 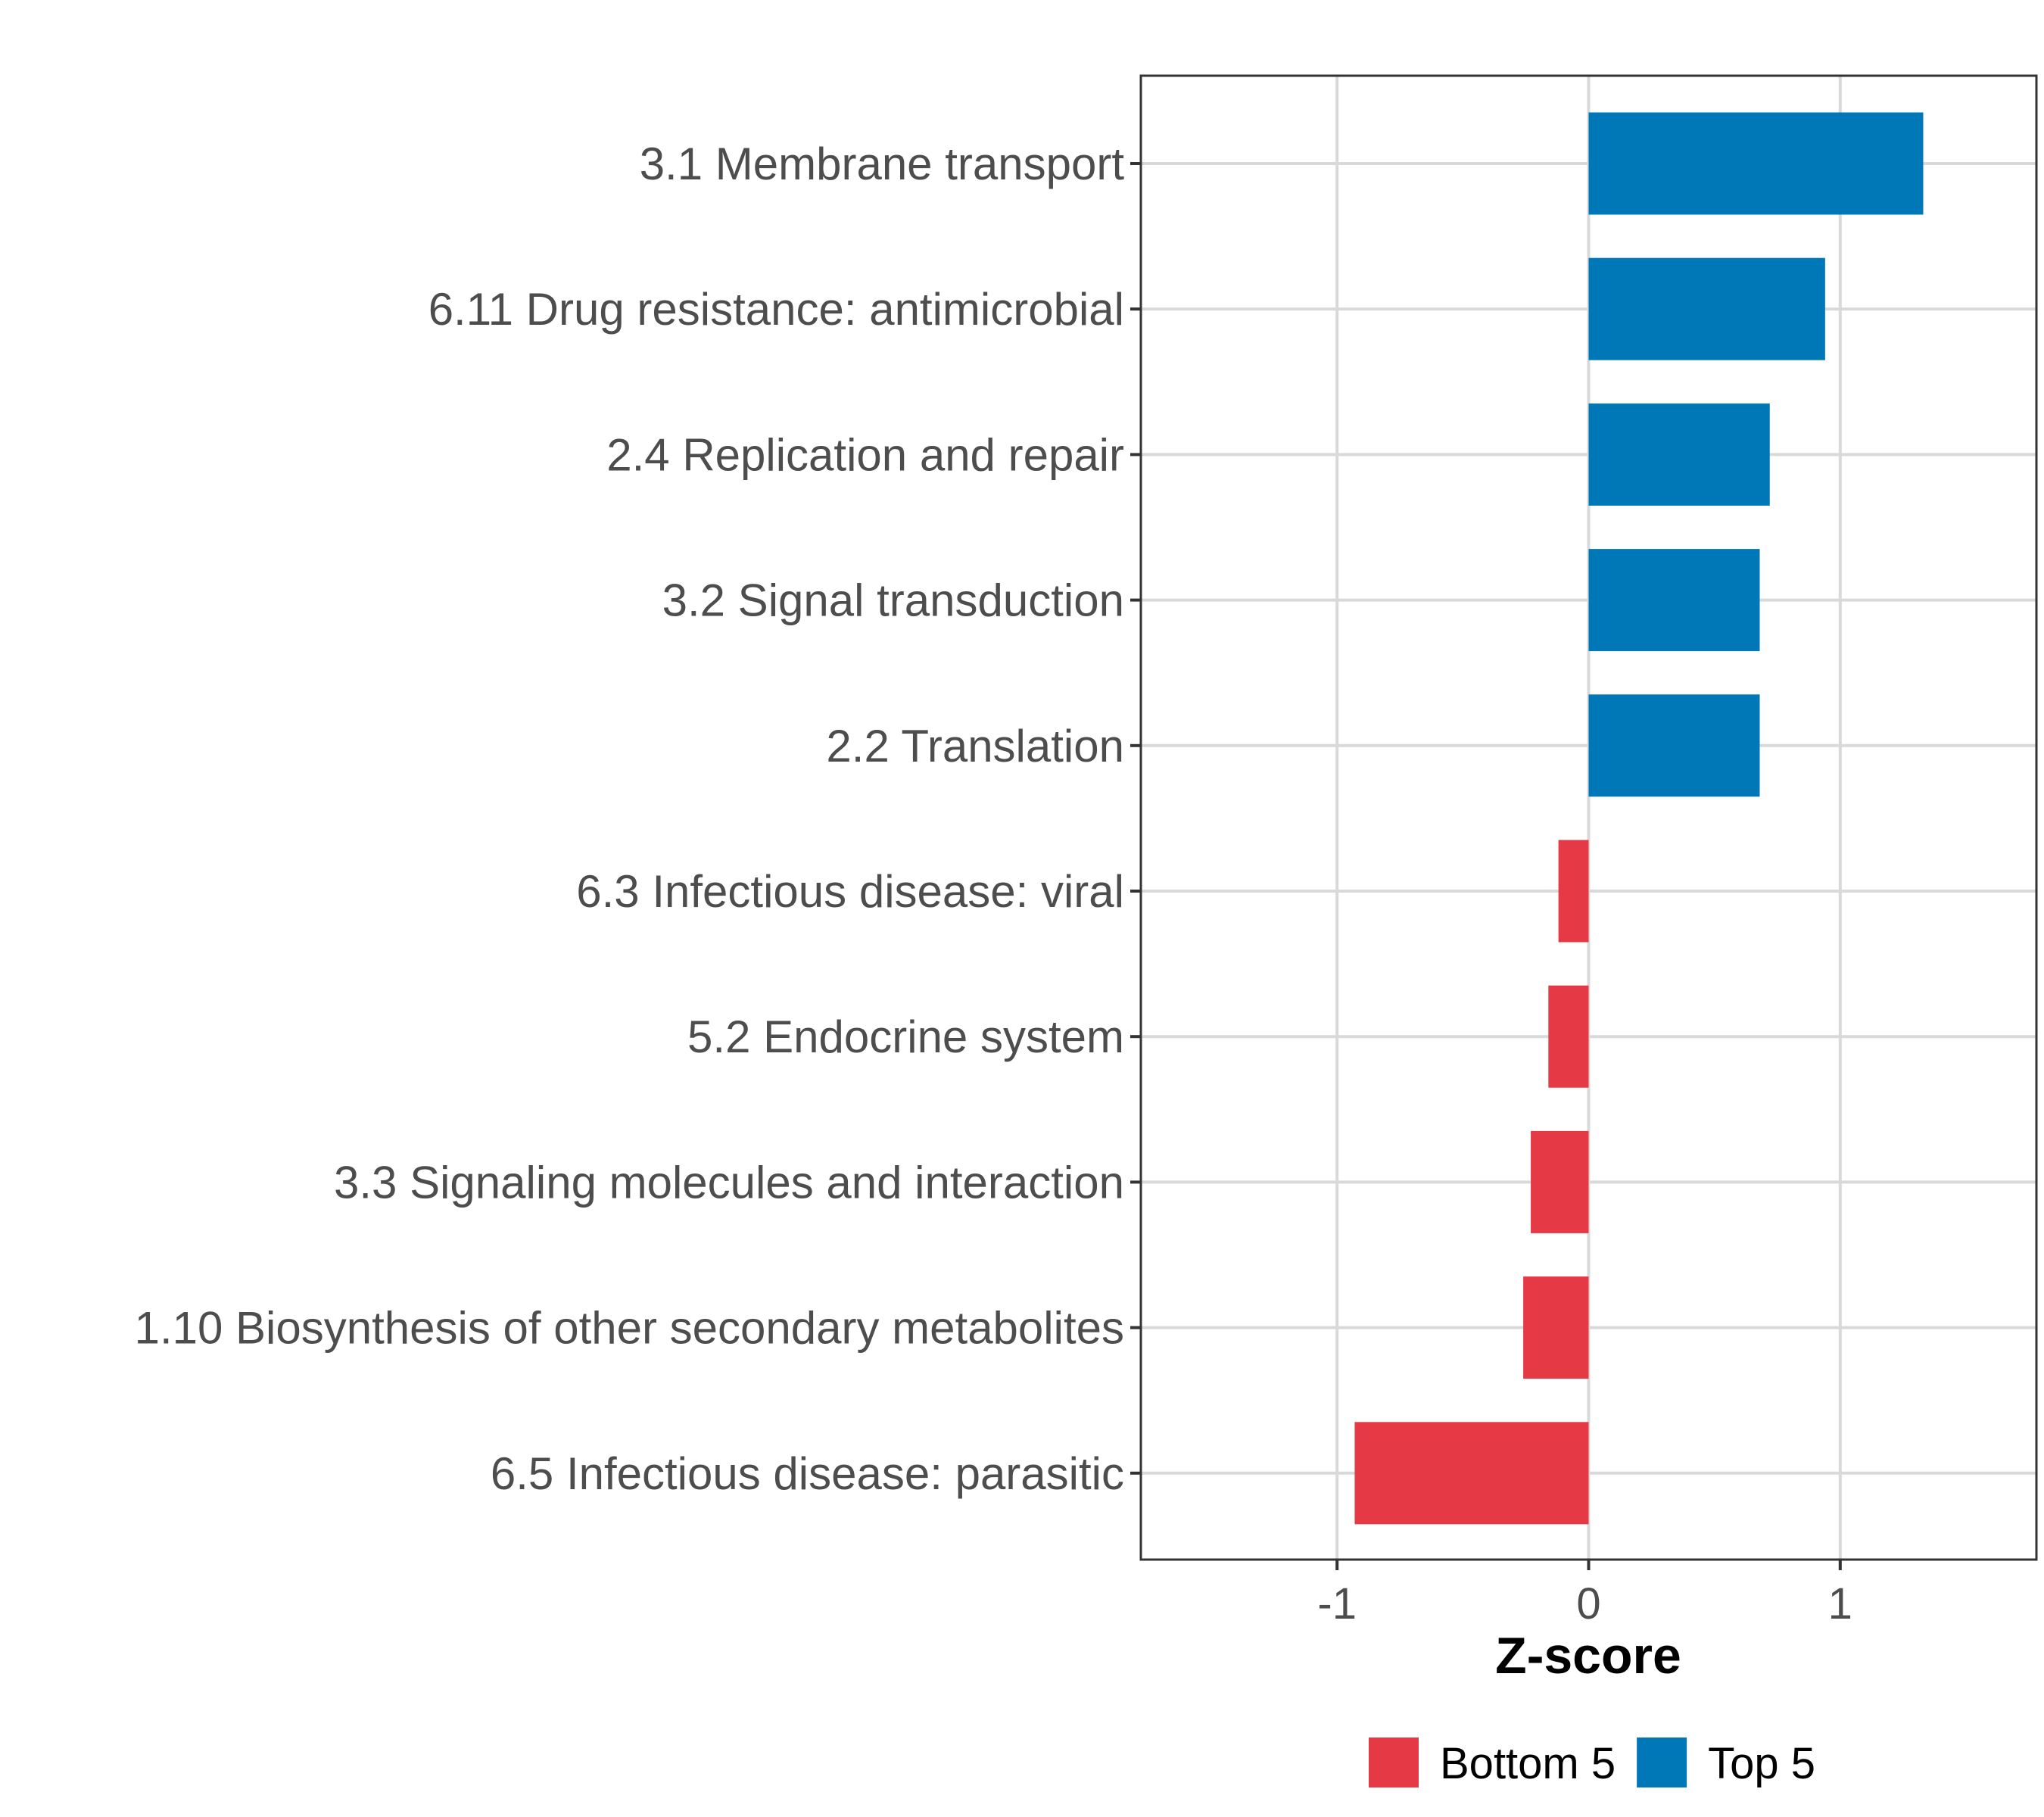 I want to click on legend-label-top-5: Top 5, so click(x=1762, y=1764).